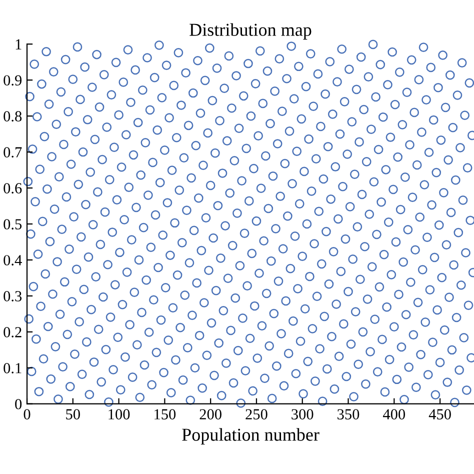 This screenshot has height=474, width=474. Describe the element at coordinates (13, 152) in the screenshot. I see `y-tick-label: 0.7` at that location.